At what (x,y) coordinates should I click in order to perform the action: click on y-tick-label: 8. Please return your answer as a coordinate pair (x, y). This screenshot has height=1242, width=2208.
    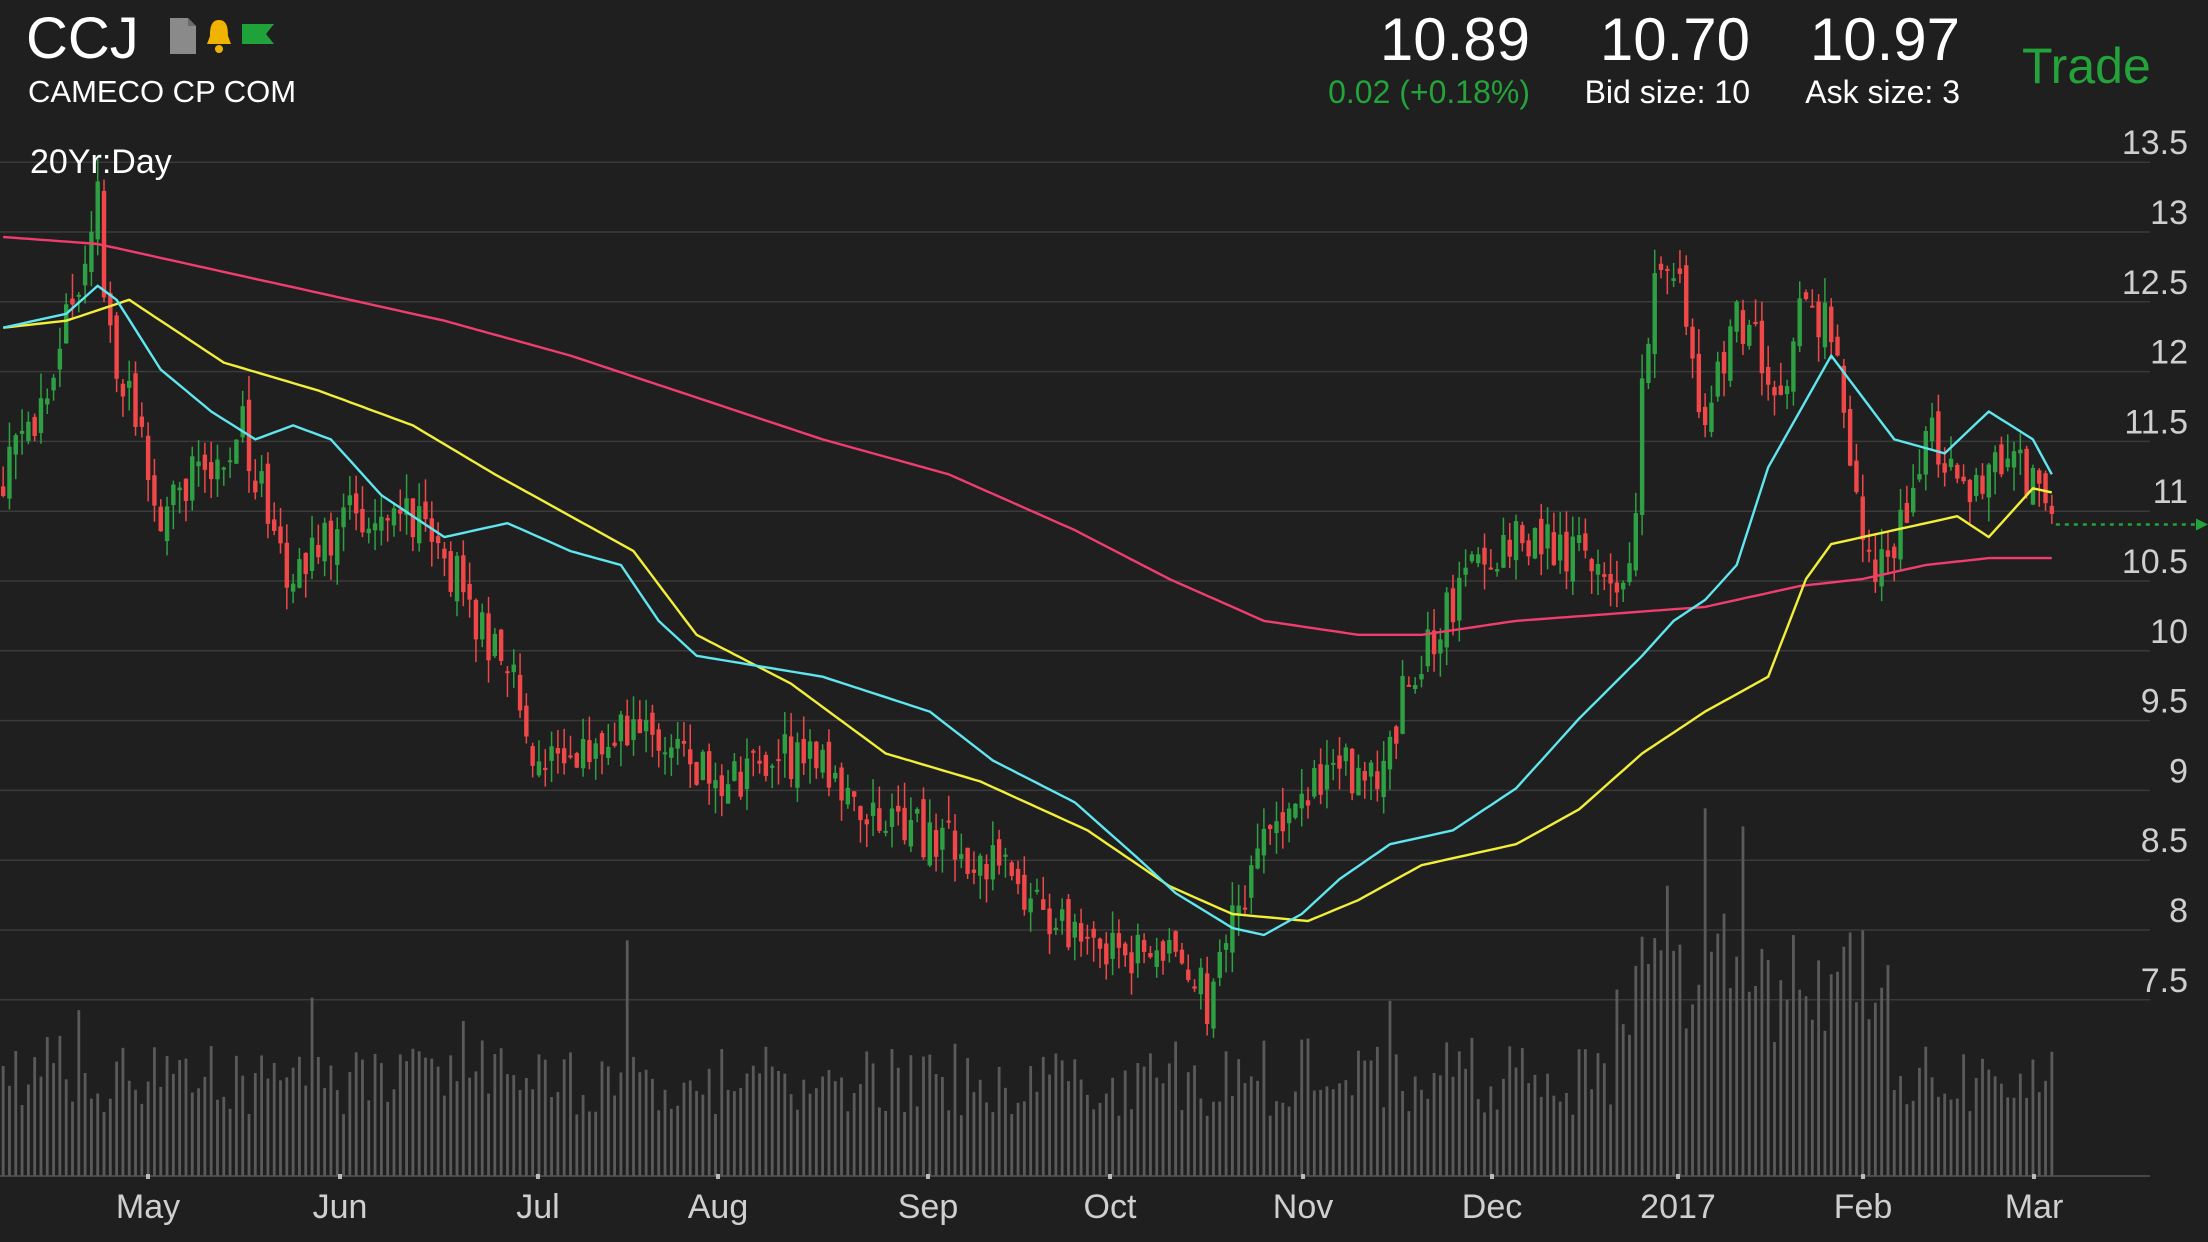
    Looking at the image, I should click on (2178, 911).